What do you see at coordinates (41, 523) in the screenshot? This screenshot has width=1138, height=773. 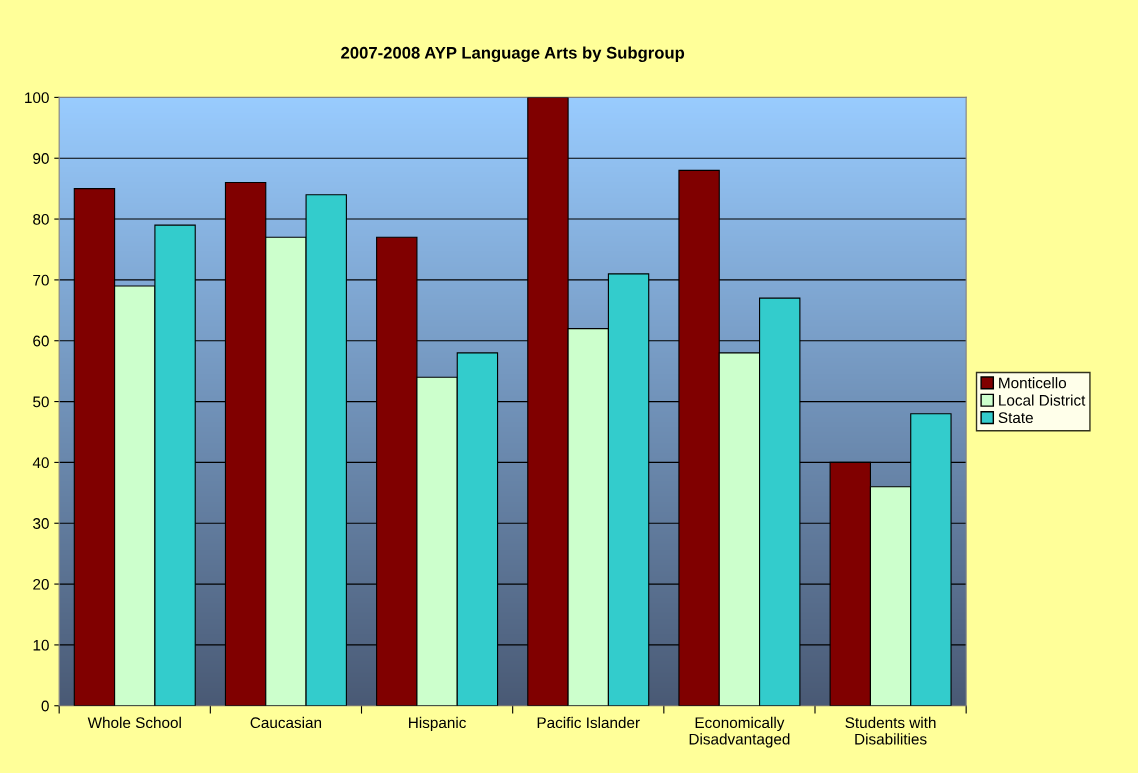 I see `y-tick-label: 30` at bounding box center [41, 523].